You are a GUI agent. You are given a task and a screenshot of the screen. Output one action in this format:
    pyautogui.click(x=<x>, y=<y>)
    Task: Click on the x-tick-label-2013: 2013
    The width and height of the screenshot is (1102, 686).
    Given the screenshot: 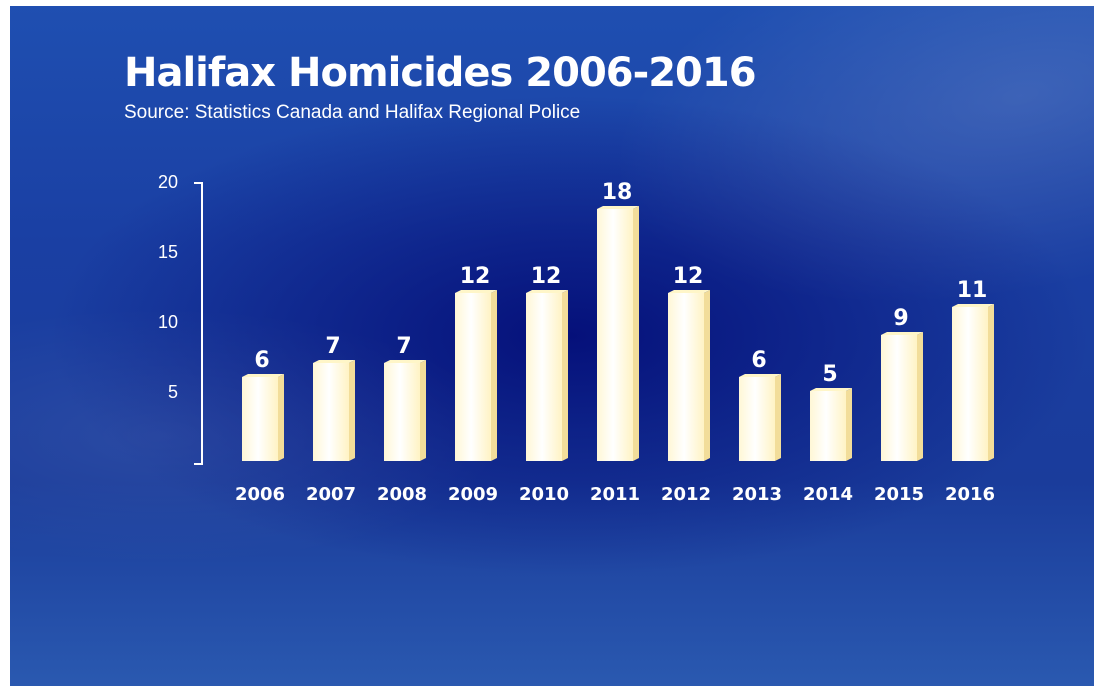 What is the action you would take?
    pyautogui.click(x=757, y=494)
    